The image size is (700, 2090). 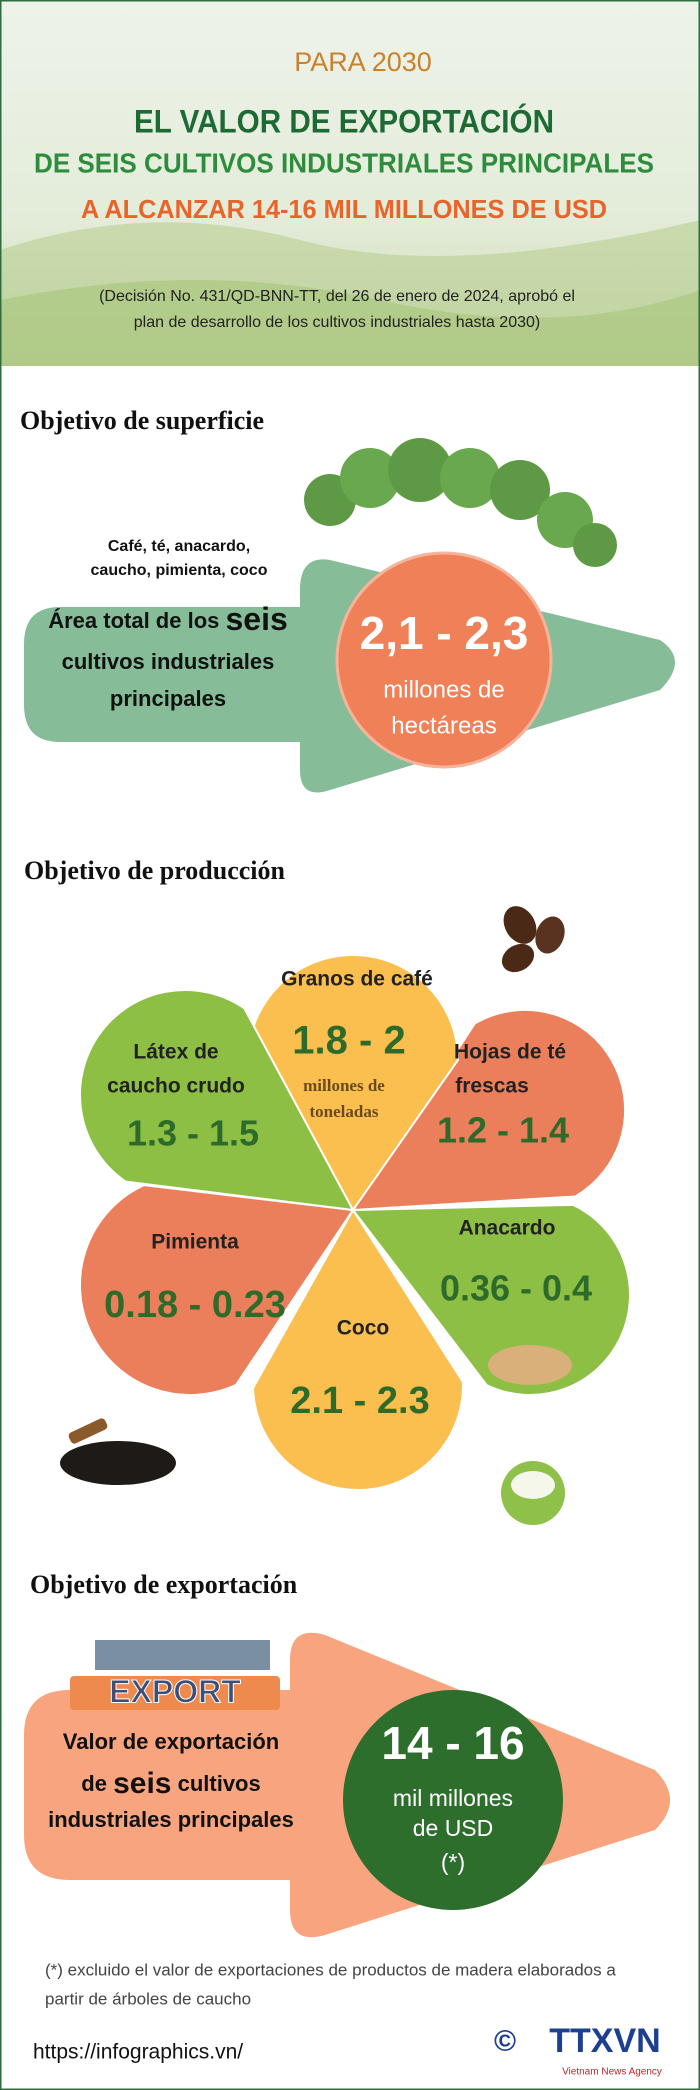 I want to click on coconut, so click(x=533, y=1493).